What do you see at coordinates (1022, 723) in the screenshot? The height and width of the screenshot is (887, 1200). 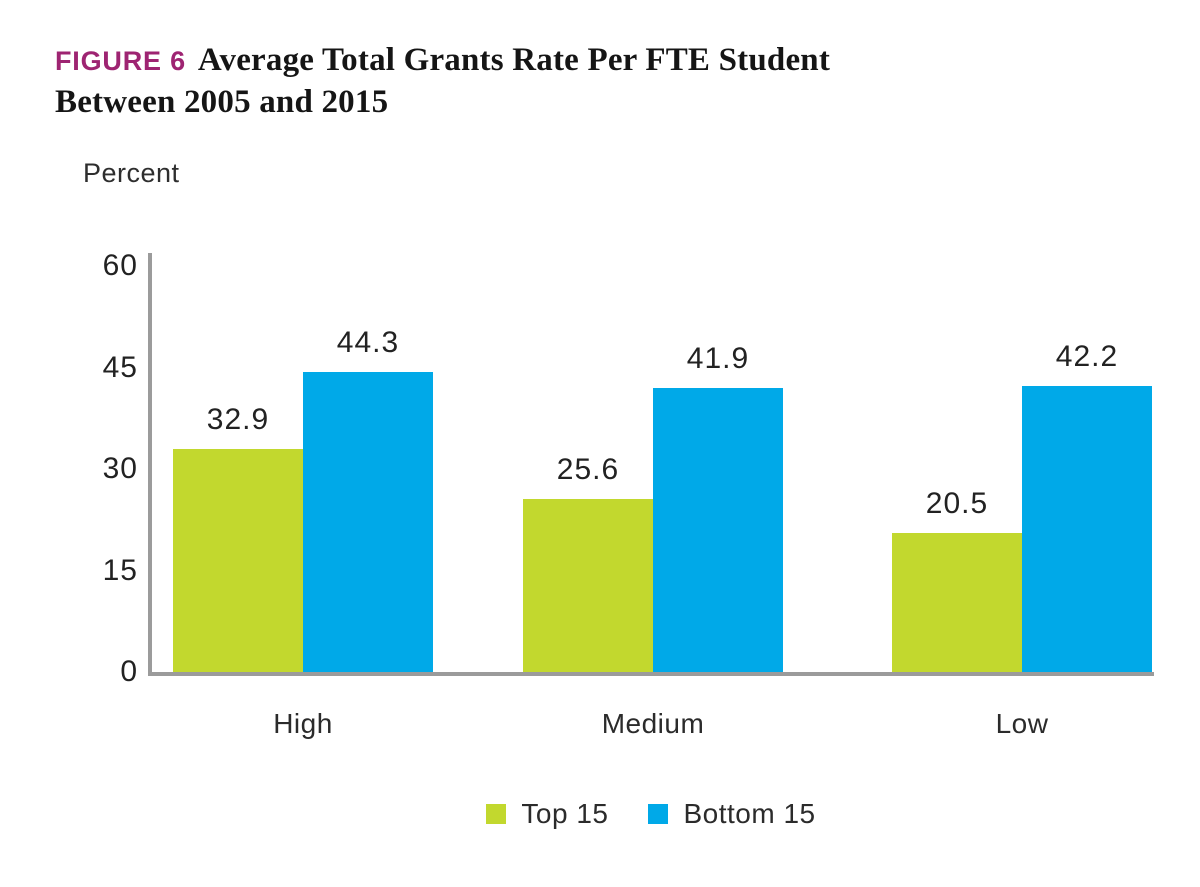 I see `category-label: Low` at bounding box center [1022, 723].